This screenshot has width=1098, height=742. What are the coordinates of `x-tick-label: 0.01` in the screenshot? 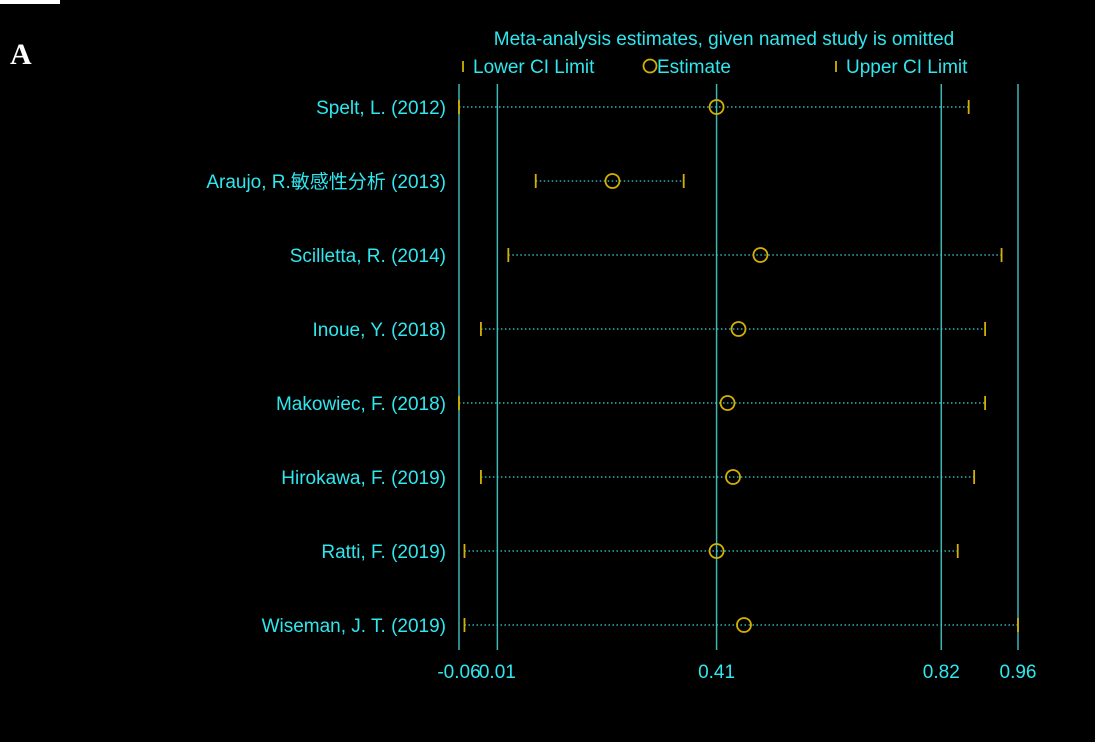 It's located at (497, 672).